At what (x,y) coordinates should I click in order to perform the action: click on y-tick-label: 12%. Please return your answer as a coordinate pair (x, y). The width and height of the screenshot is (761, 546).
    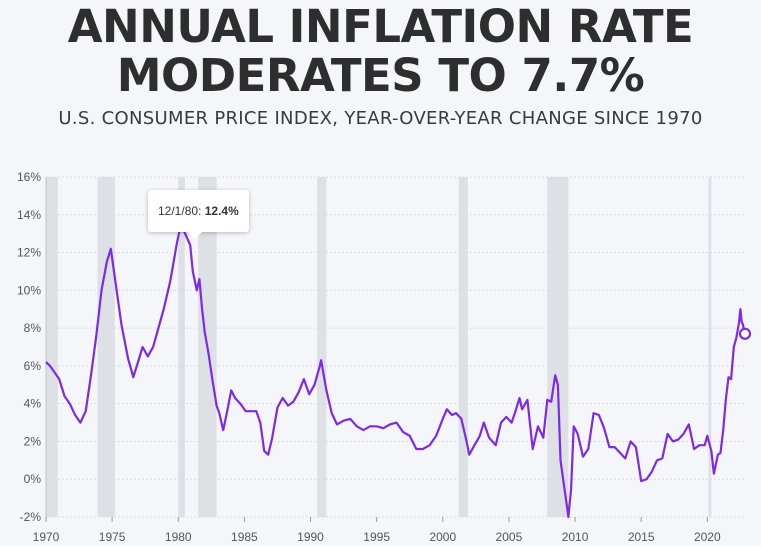
    Looking at the image, I should click on (29, 253).